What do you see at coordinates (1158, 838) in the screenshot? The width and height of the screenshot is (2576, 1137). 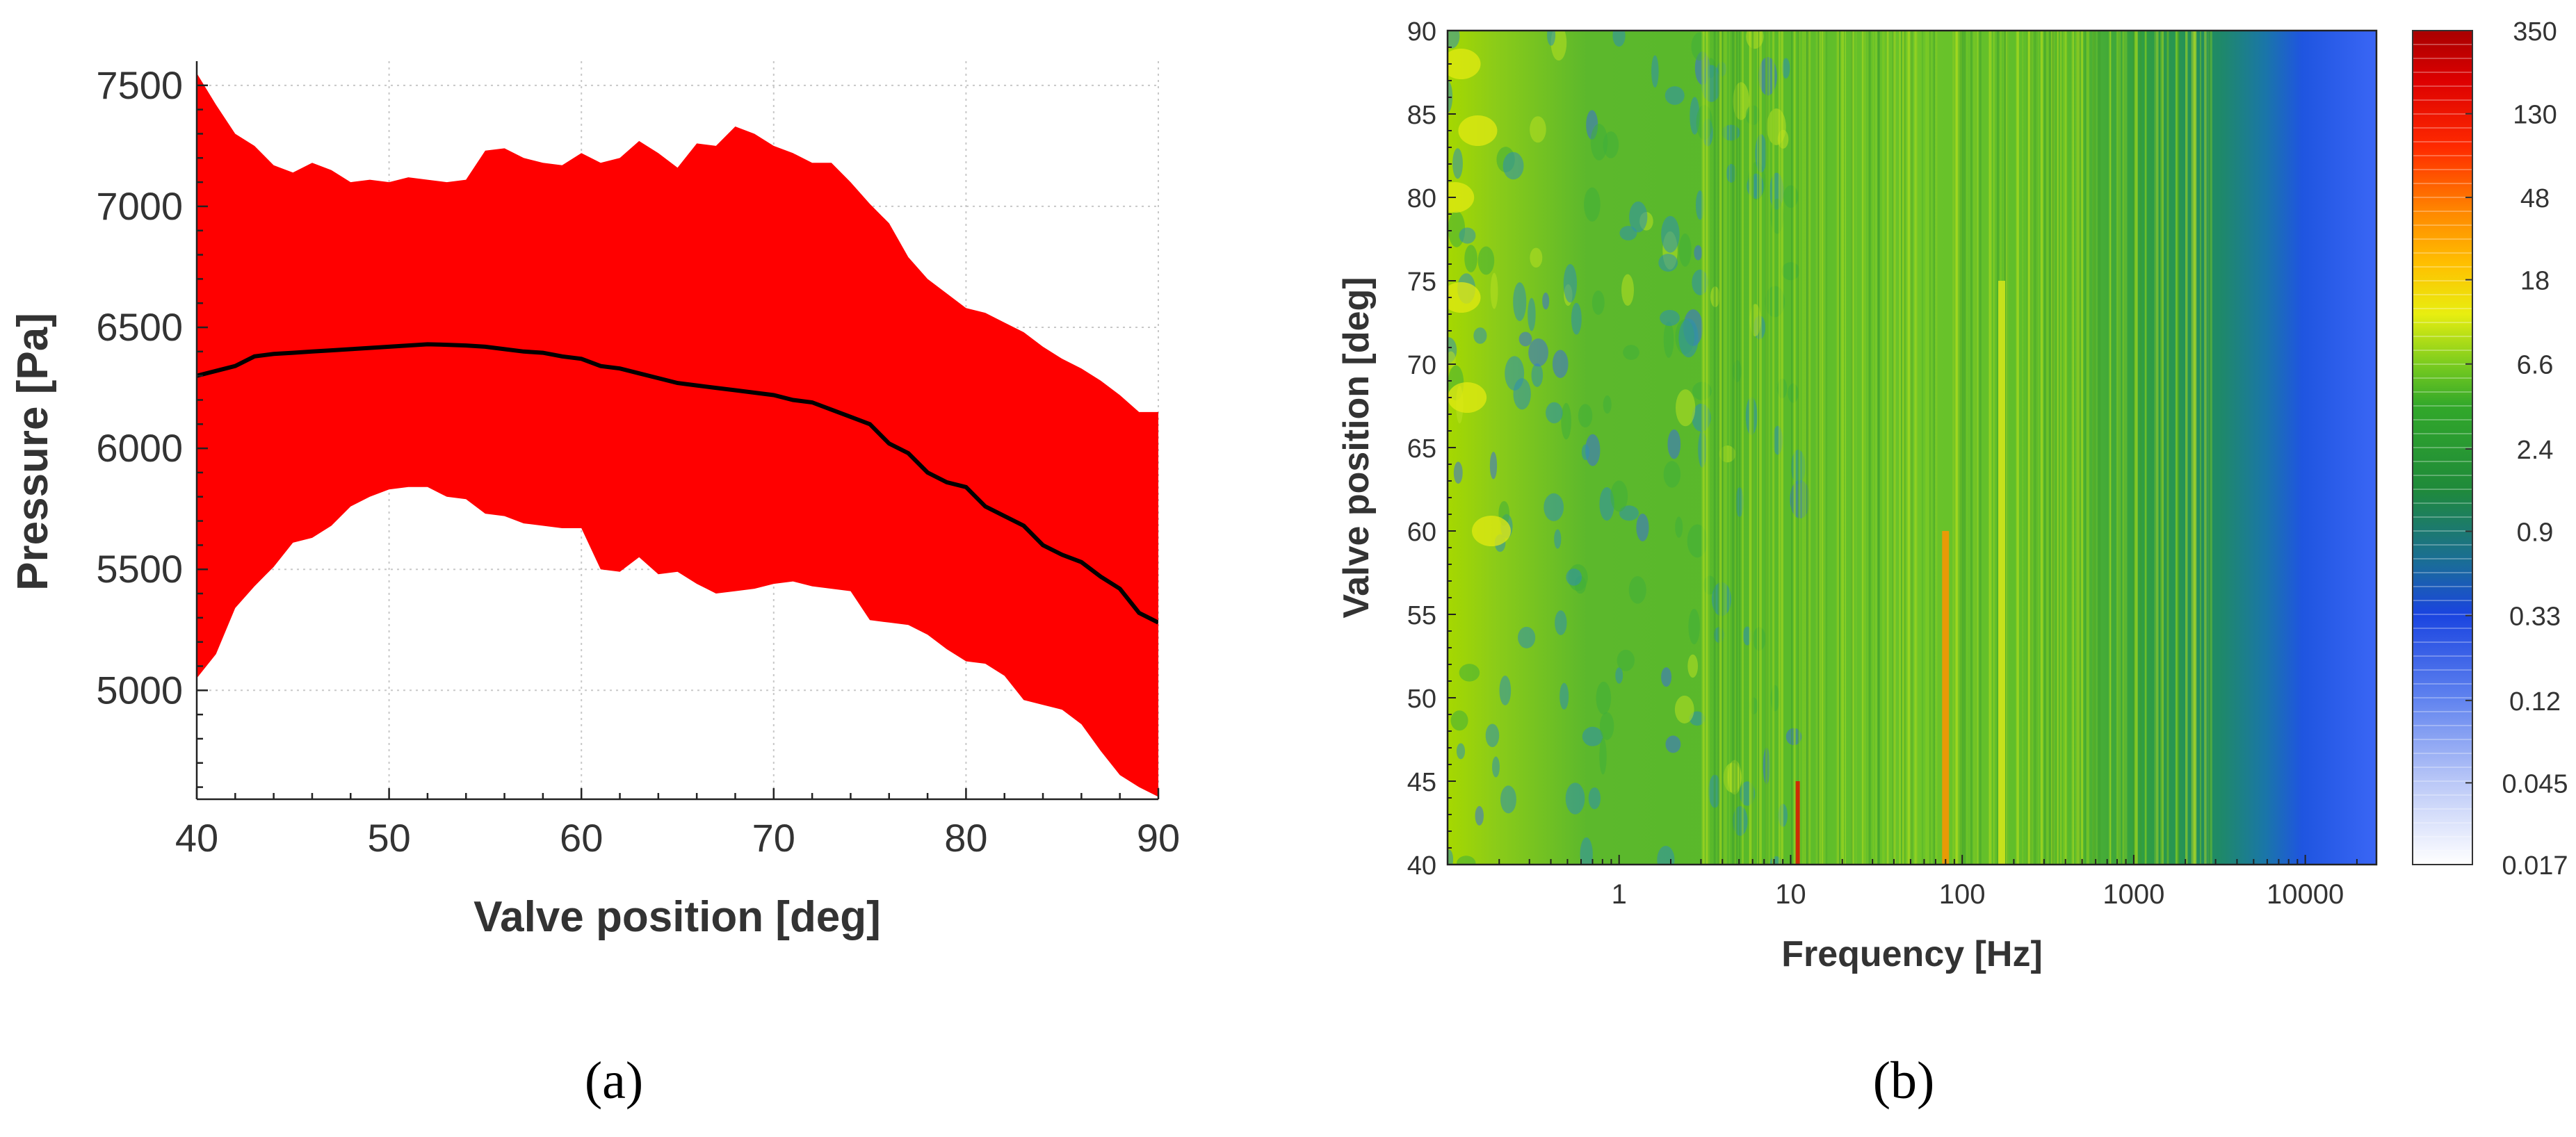 I see `x-tick-label-a: 90` at bounding box center [1158, 838].